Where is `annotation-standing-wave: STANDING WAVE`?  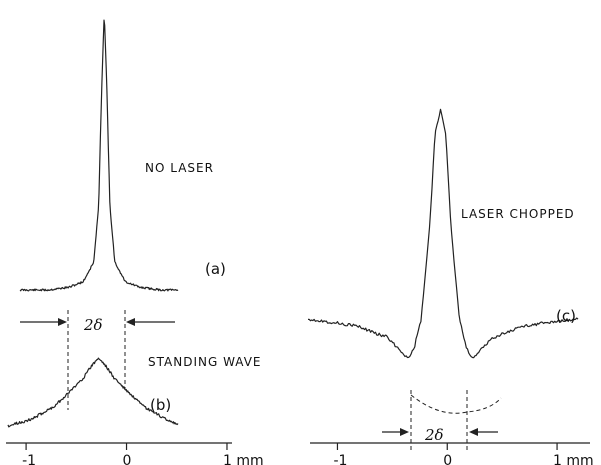
annotation-standing-wave: STANDING WAVE is located at coordinates (205, 362).